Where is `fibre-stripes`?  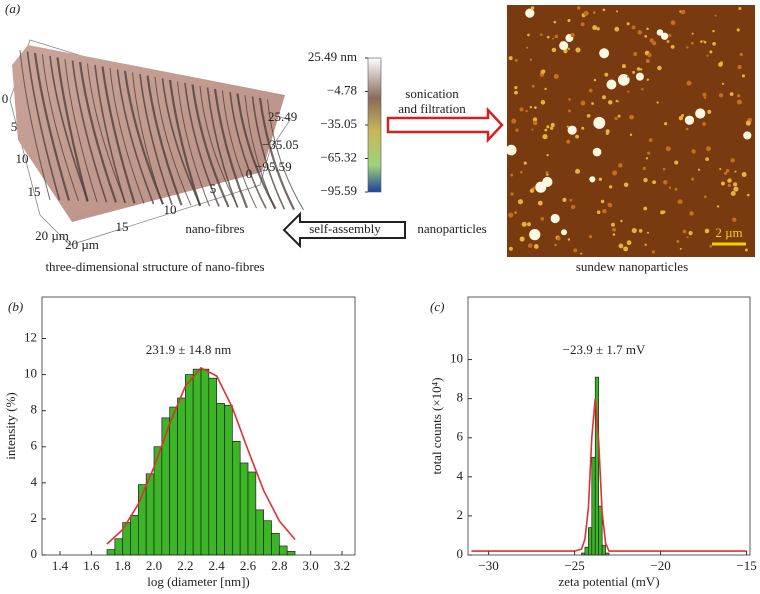
fibre-stripes is located at coordinates (161, 130).